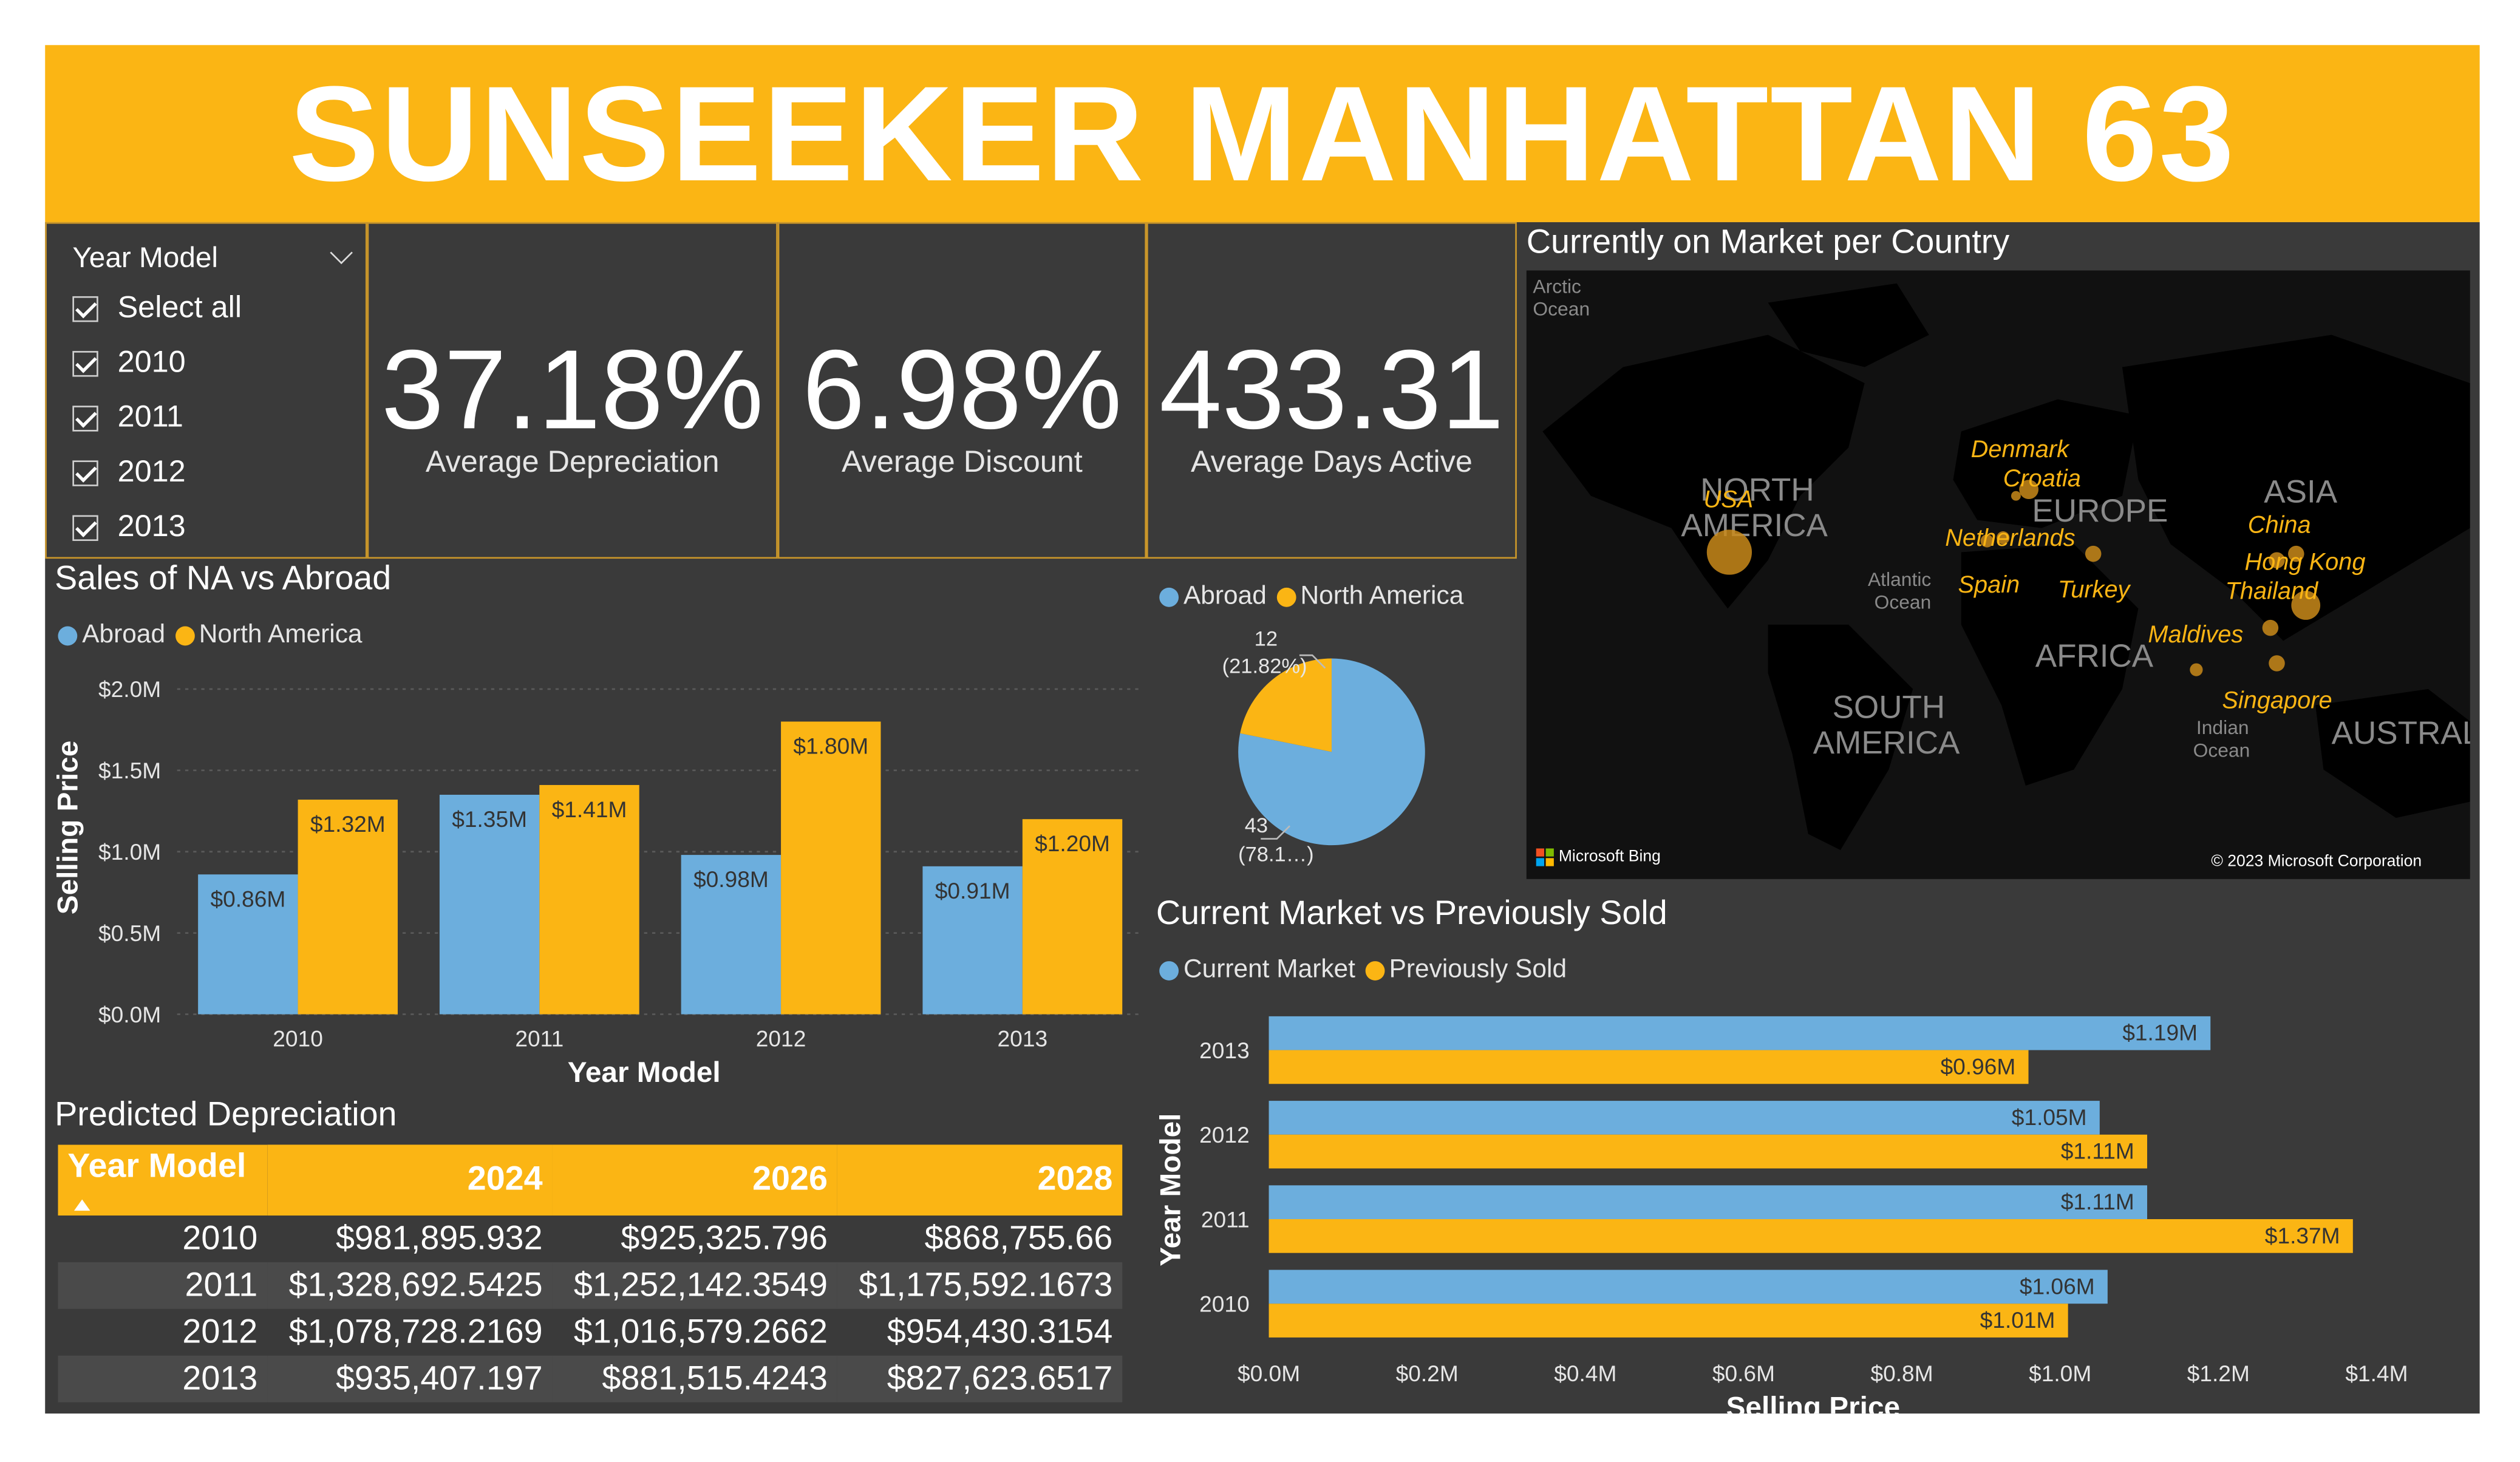 The height and width of the screenshot is (1462, 2520). Describe the element at coordinates (129, 1014) in the screenshot. I see `y-tick-label: $0.0M` at that location.